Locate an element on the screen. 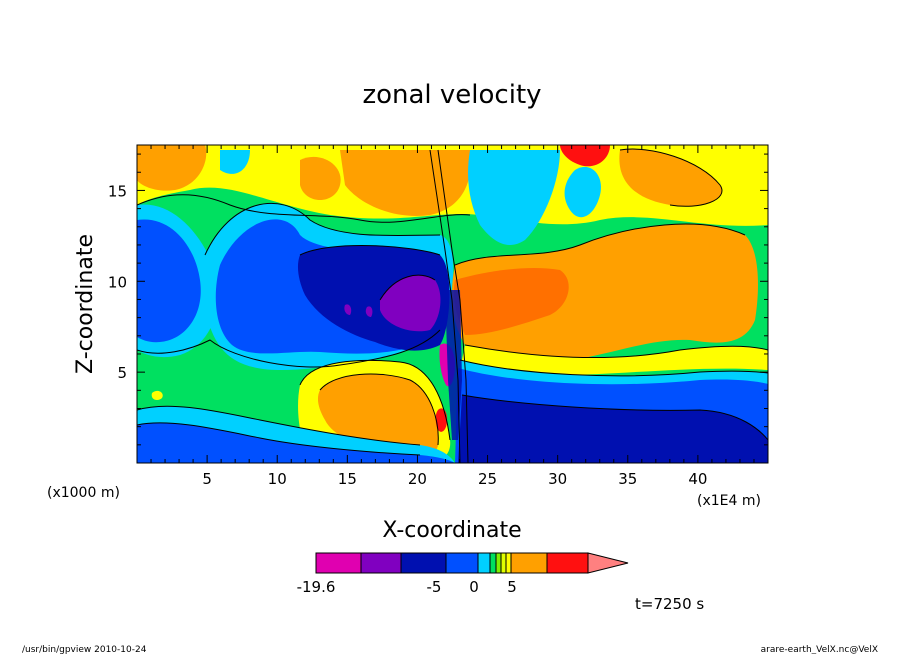 This screenshot has width=904, height=654. x-tick-label: 20 is located at coordinates (417, 479).